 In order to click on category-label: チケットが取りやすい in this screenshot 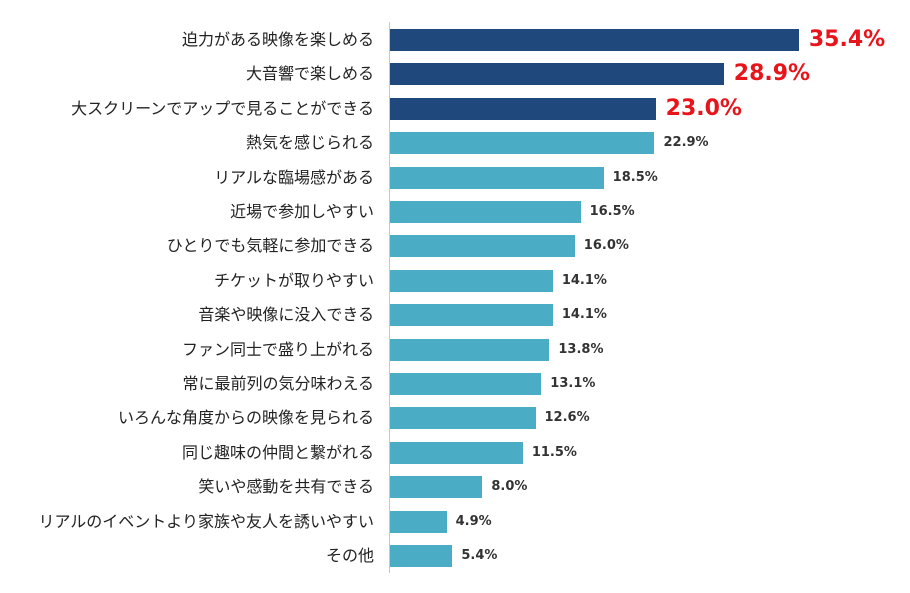, I will do `click(293, 280)`.